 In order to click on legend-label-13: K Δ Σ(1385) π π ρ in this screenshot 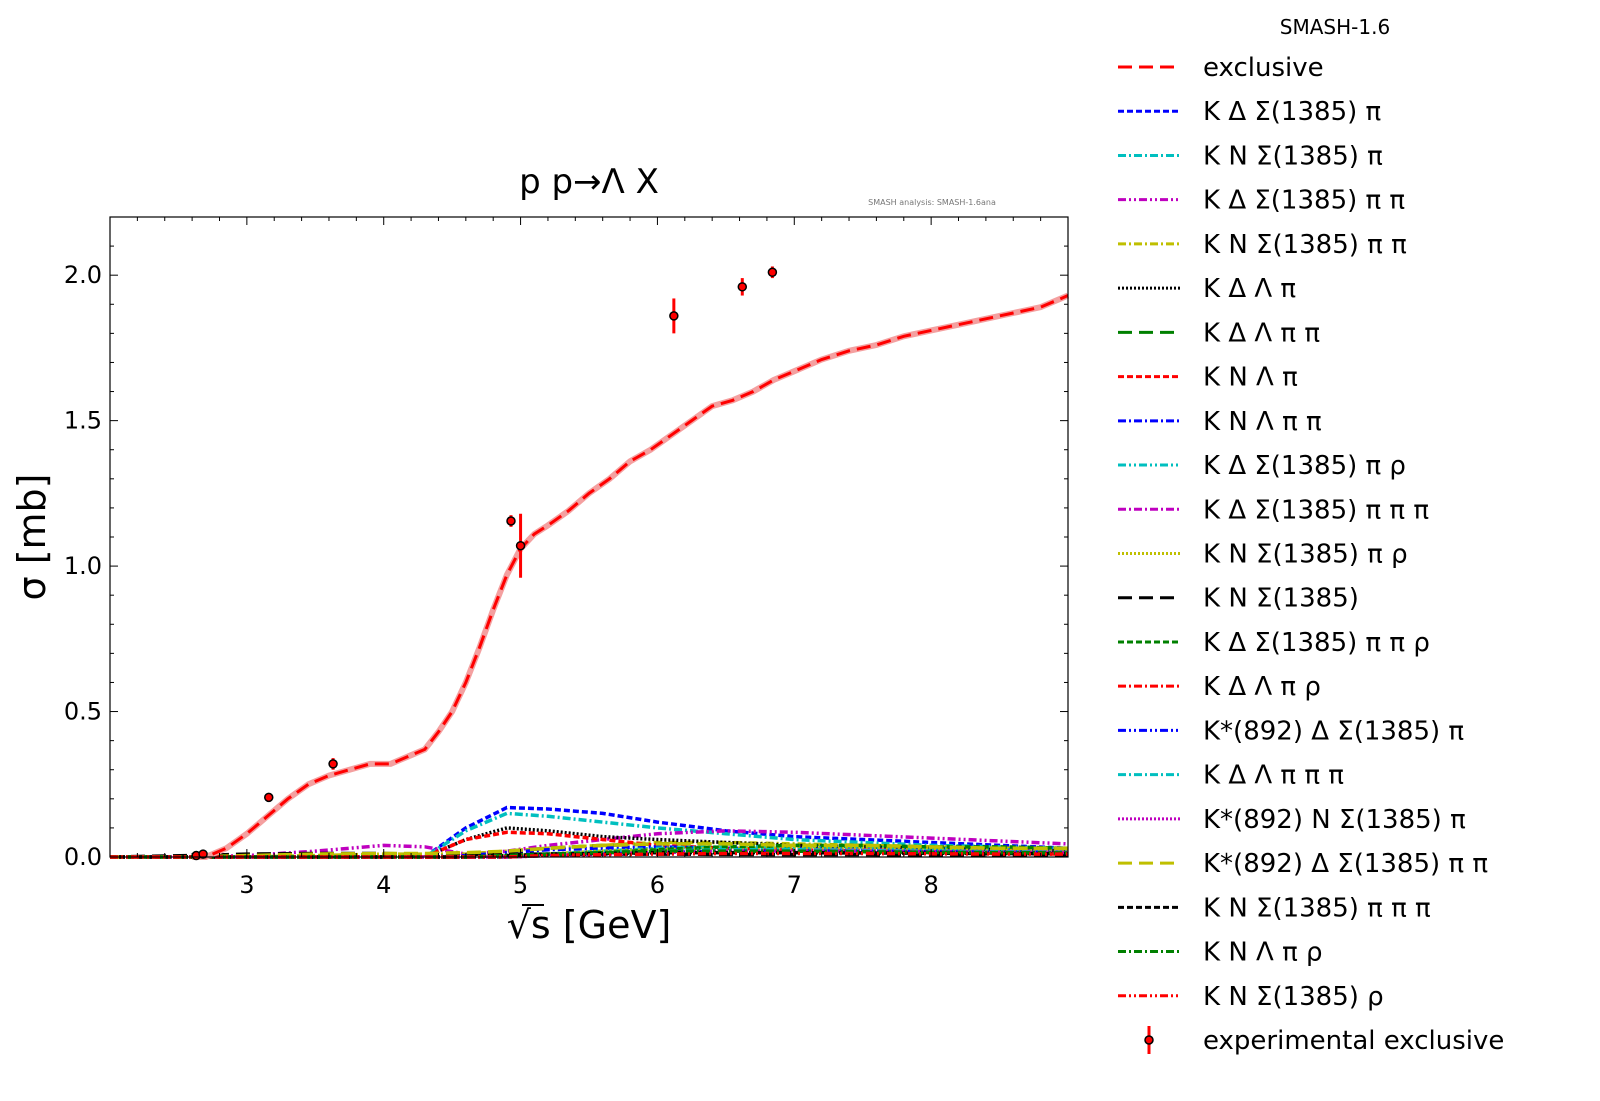, I will do `click(1316, 643)`.